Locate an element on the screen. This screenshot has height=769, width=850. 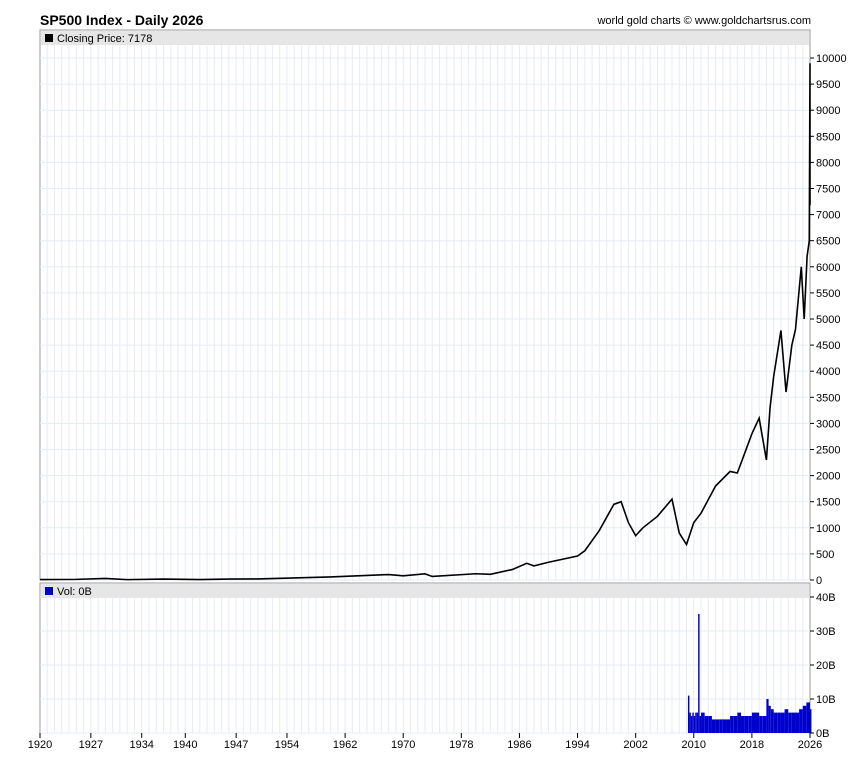
price-y-tick-label: 2500 is located at coordinates (828, 451).